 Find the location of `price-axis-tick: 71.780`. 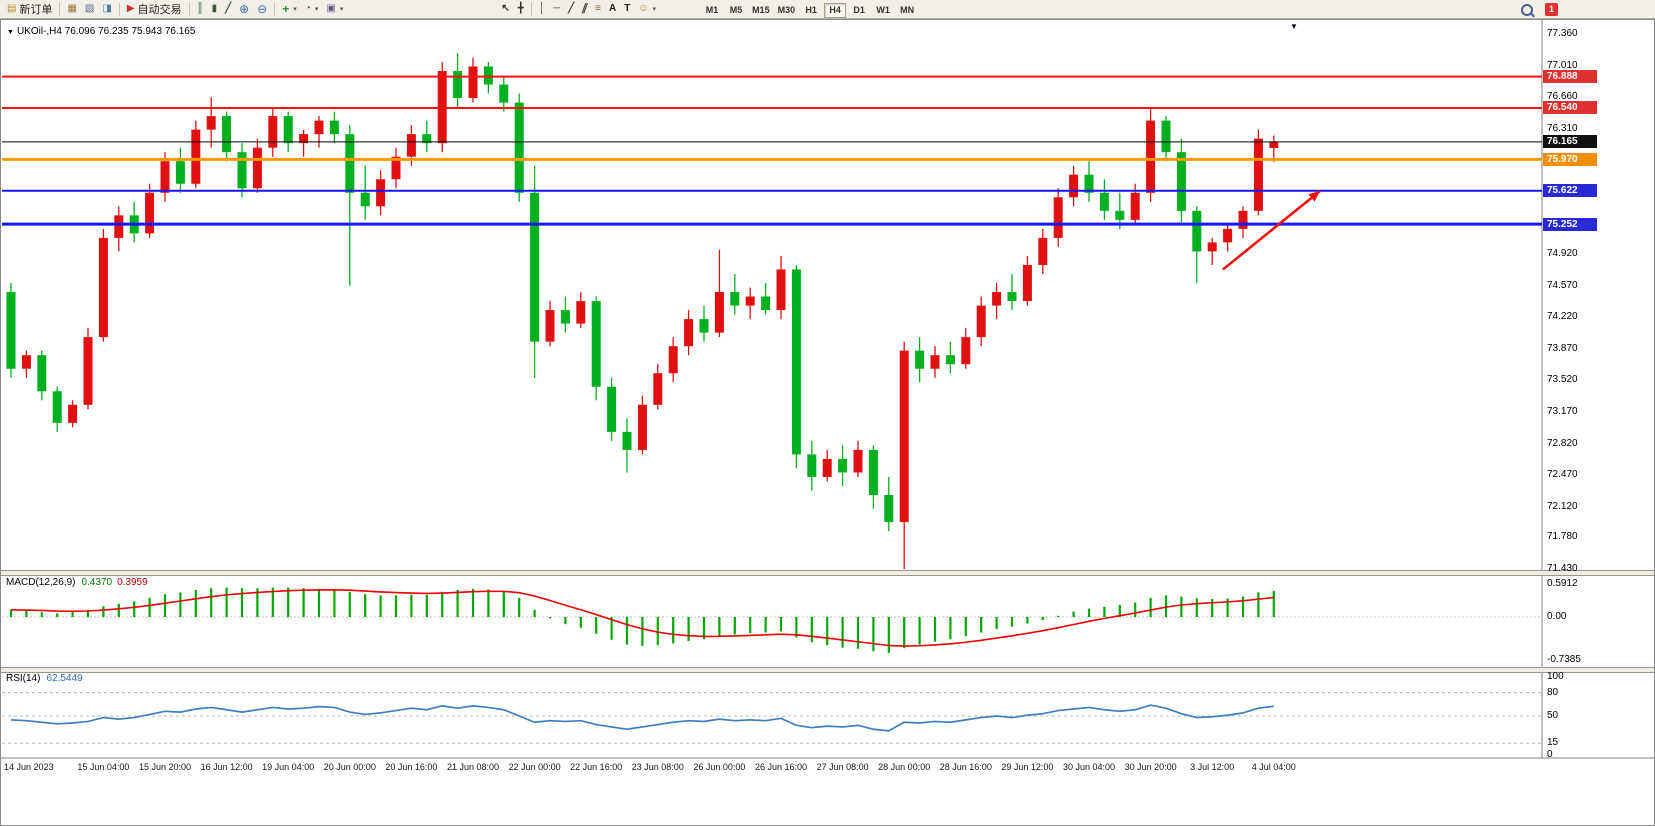

price-axis-tick: 71.780 is located at coordinates (1562, 537).